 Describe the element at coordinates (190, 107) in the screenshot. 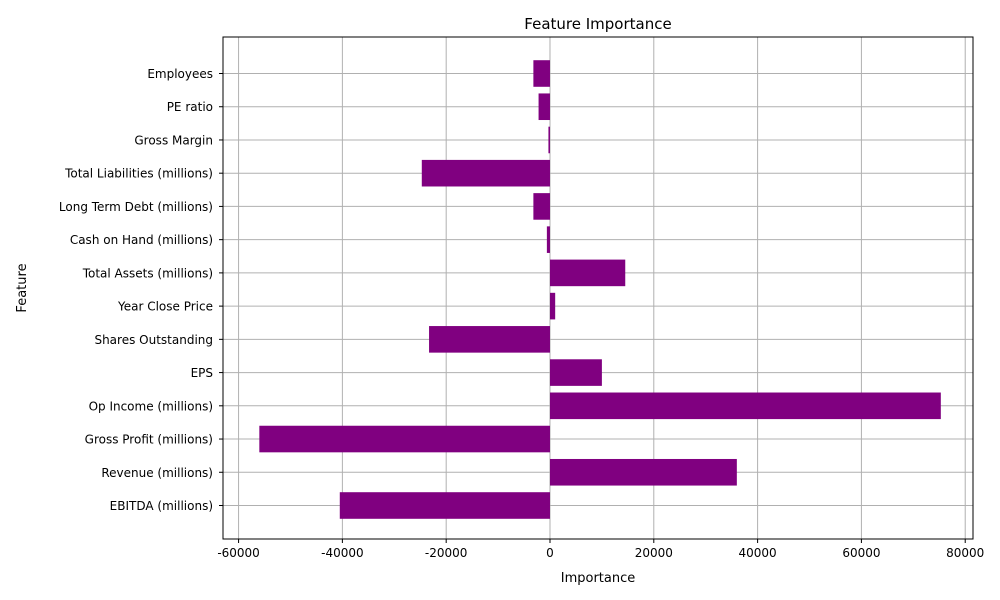

I see `y-tick-label: PE ratio` at that location.